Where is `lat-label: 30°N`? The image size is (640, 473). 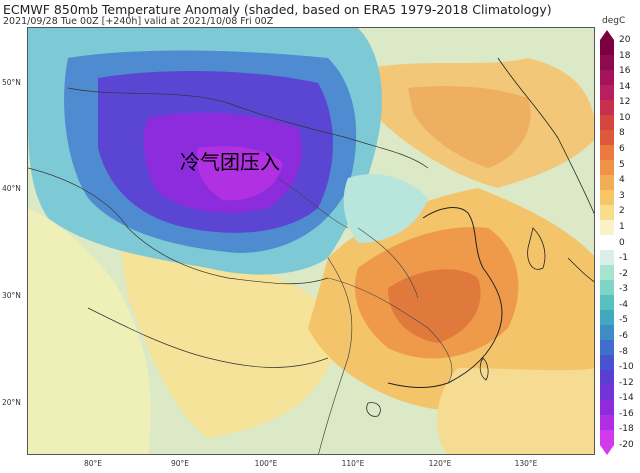 lat-label: 30°N is located at coordinates (11, 295).